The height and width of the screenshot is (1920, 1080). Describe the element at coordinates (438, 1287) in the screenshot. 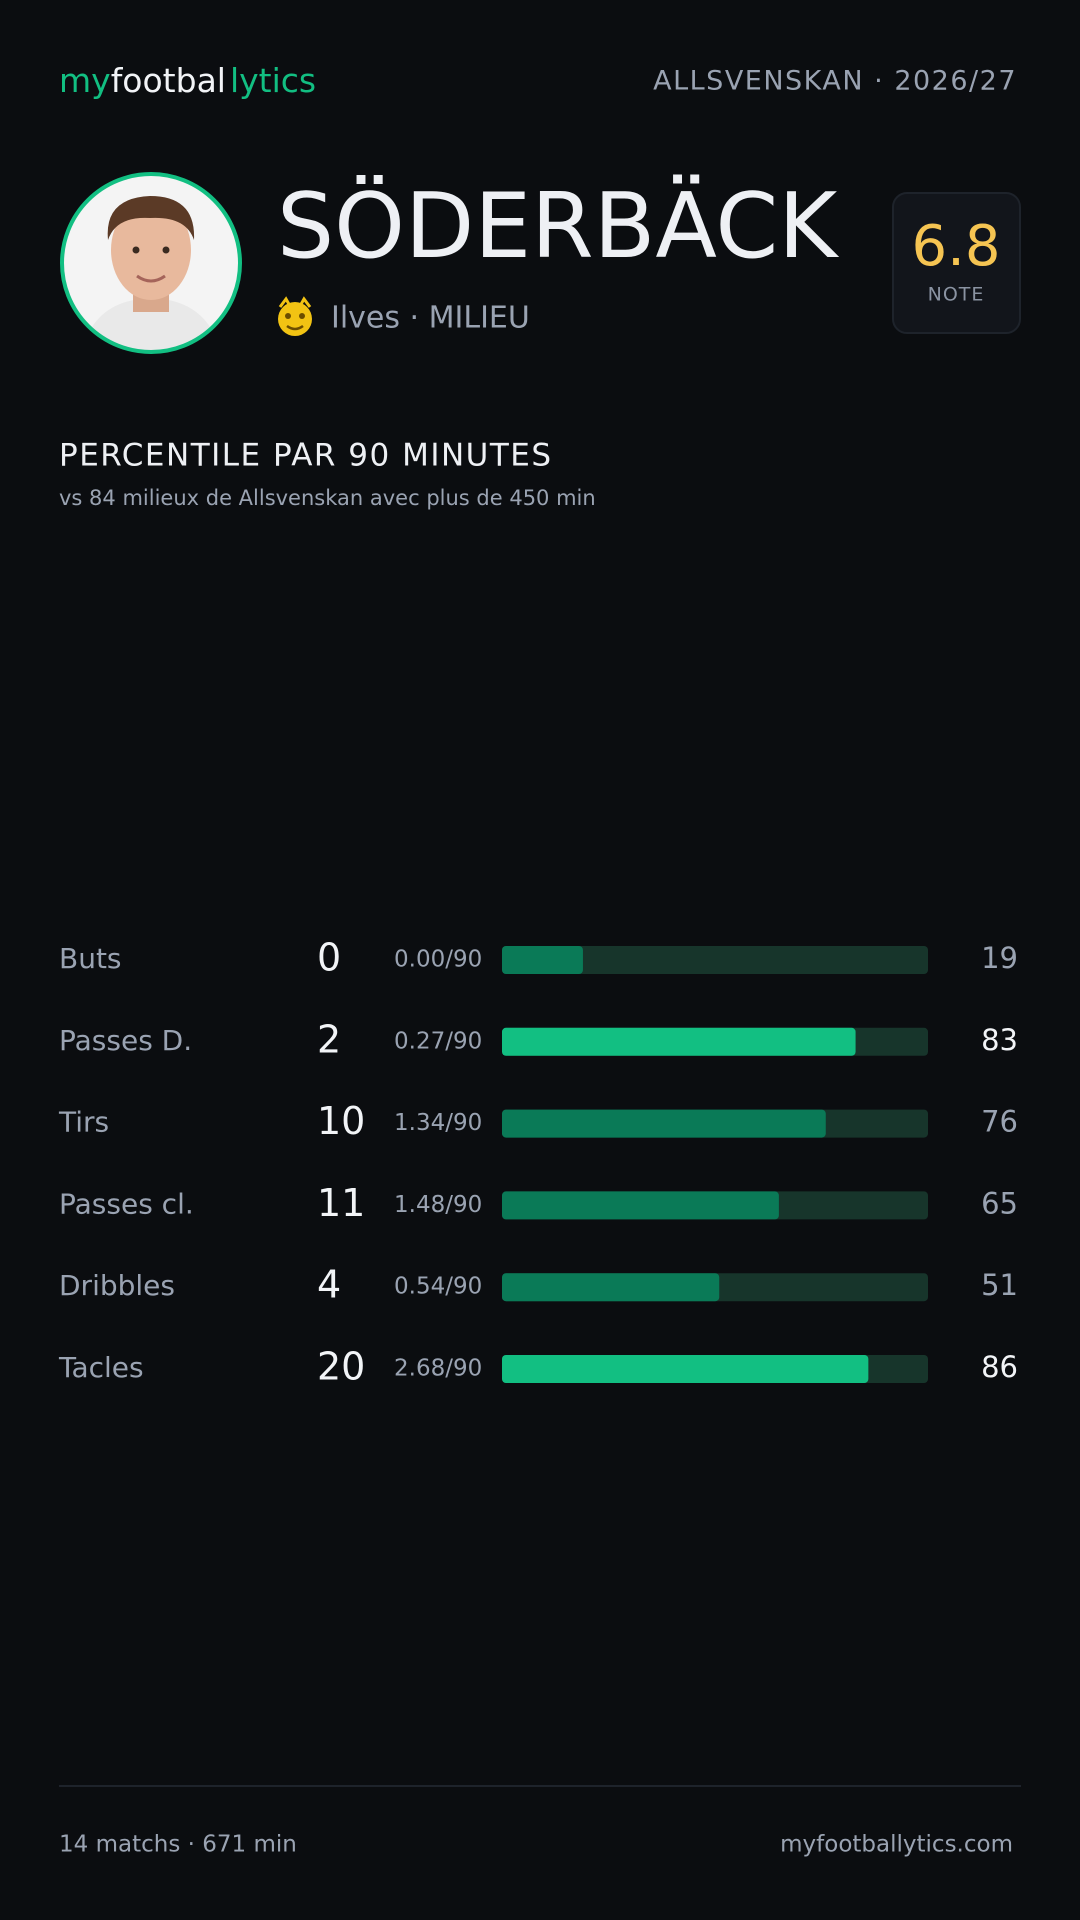

I see `stat-per90: 0.54/90` at that location.